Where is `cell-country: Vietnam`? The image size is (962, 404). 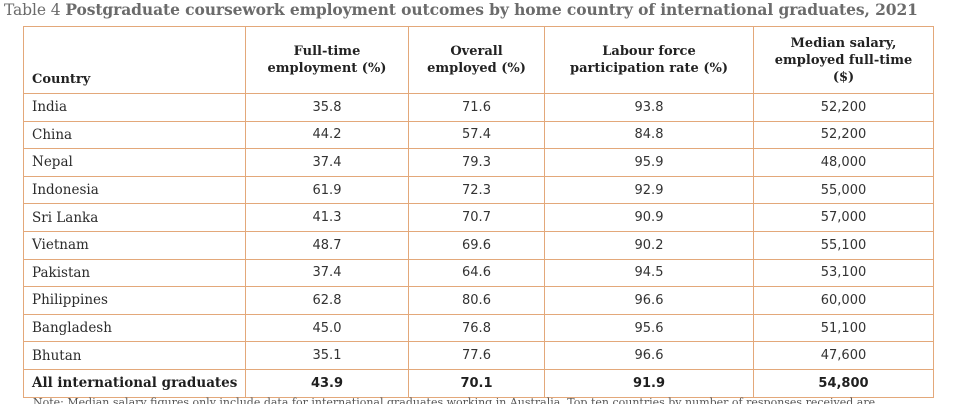 cell-country: Vietnam is located at coordinates (134, 245).